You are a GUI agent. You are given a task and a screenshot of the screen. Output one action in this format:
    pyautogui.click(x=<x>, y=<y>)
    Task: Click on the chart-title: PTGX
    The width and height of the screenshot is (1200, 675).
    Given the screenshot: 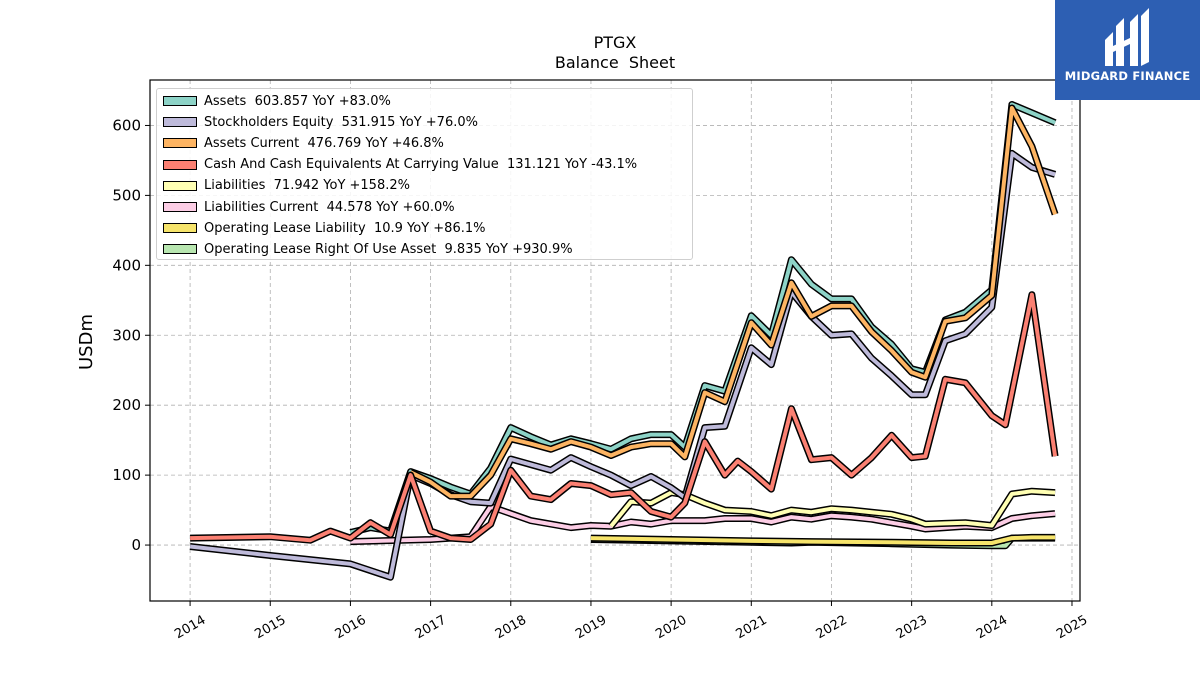 What is the action you would take?
    pyautogui.click(x=615, y=42)
    